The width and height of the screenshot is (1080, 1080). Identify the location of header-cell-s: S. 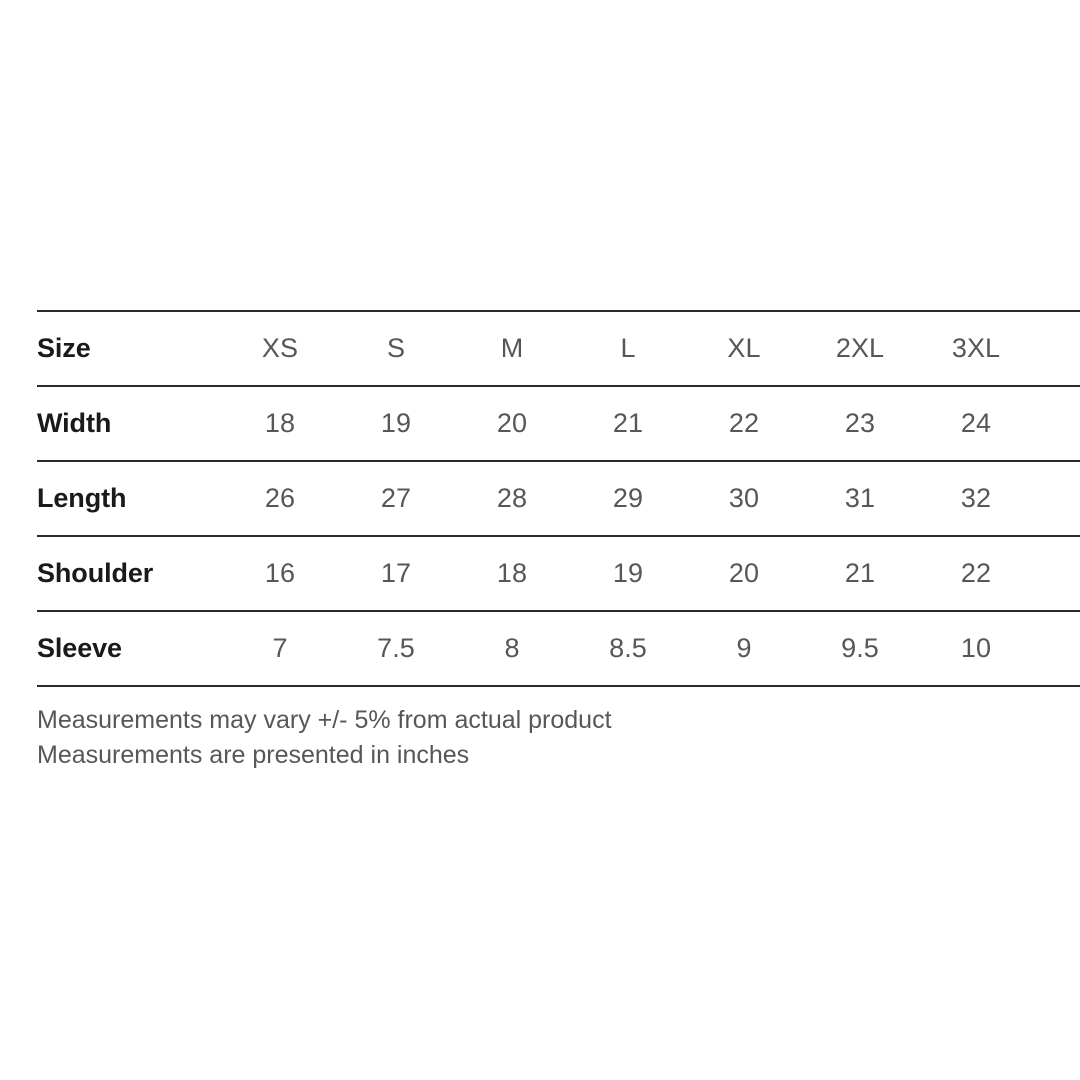
(396, 348).